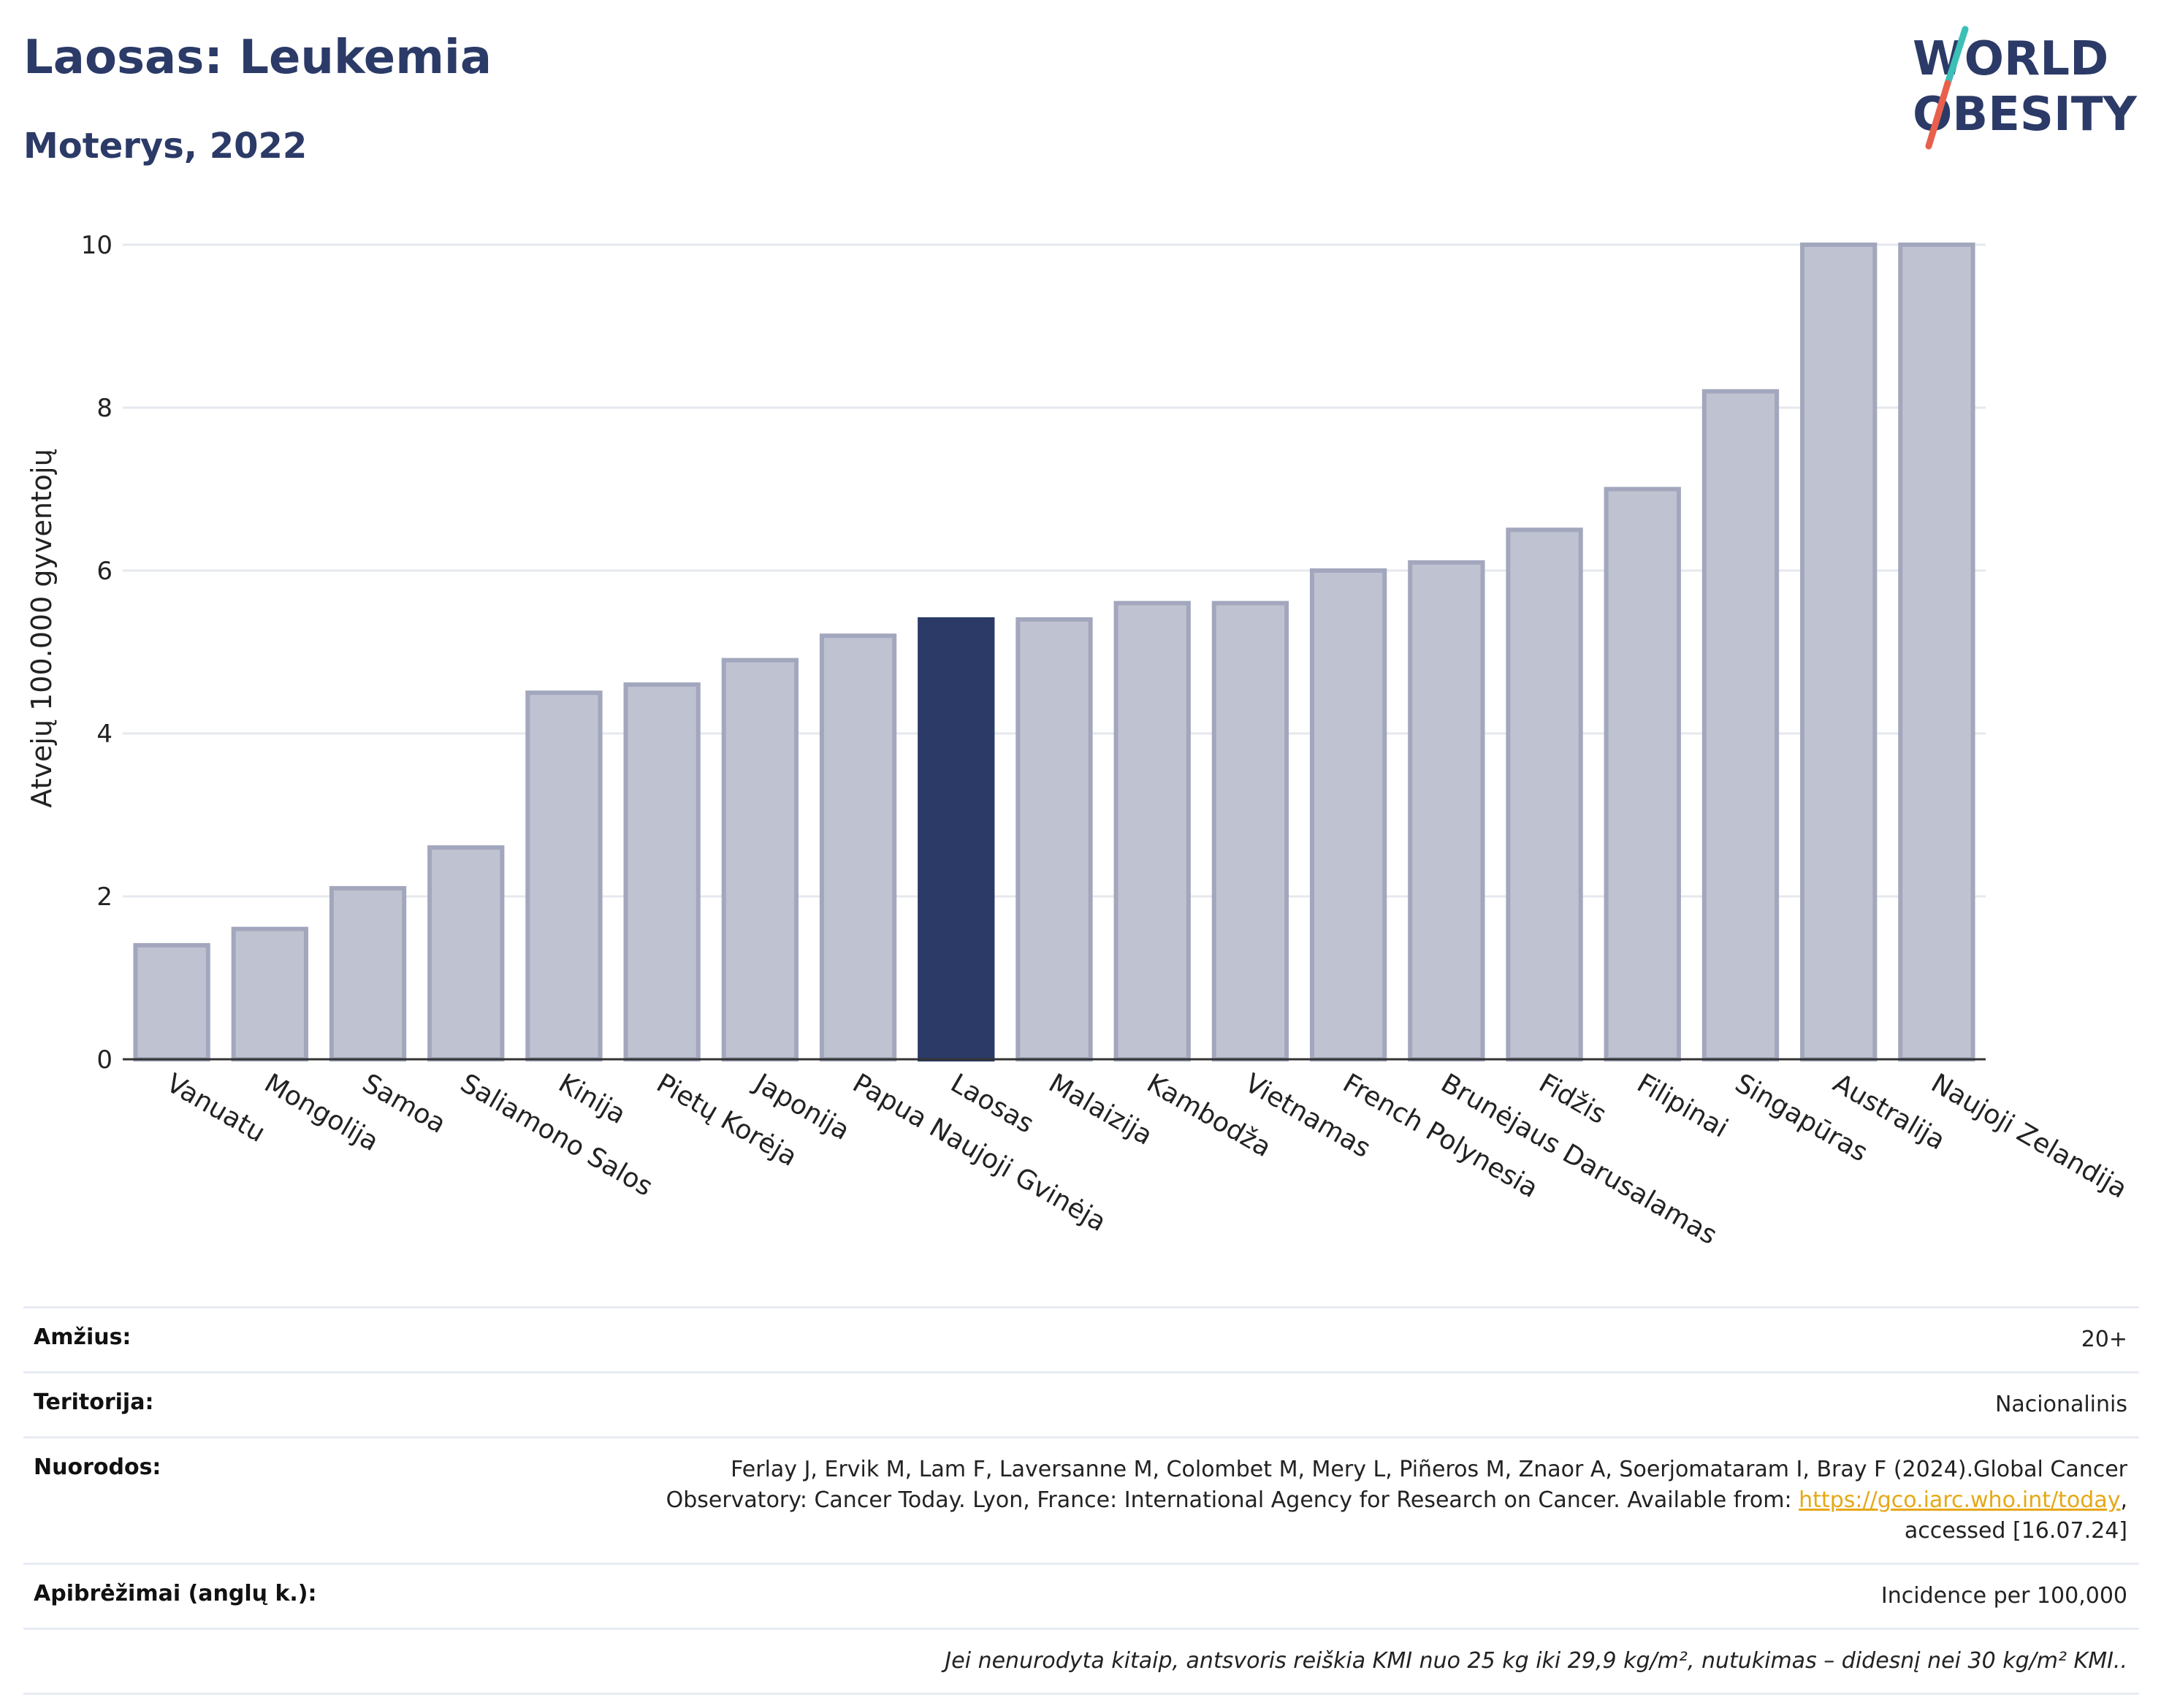 Image resolution: width=2161 pixels, height=1708 pixels. Describe the element at coordinates (42, 628) in the screenshot. I see `y-axis-title: Atvejų 100.000 gyventojų` at that location.